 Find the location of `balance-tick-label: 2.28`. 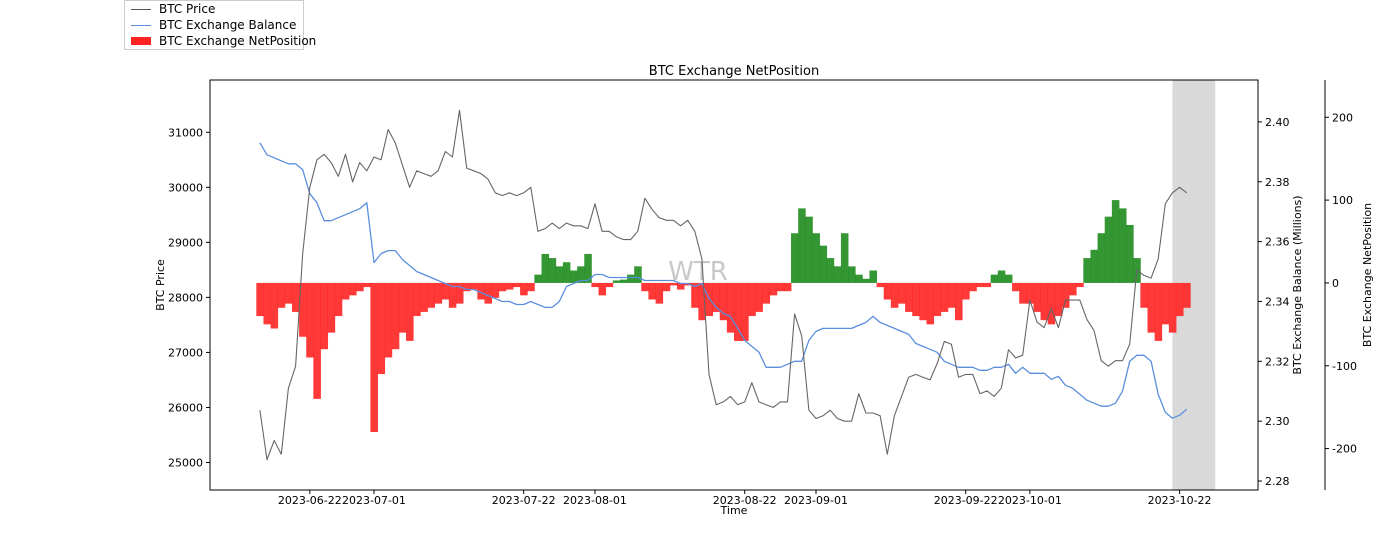

balance-tick-label: 2.28 is located at coordinates (1277, 481).